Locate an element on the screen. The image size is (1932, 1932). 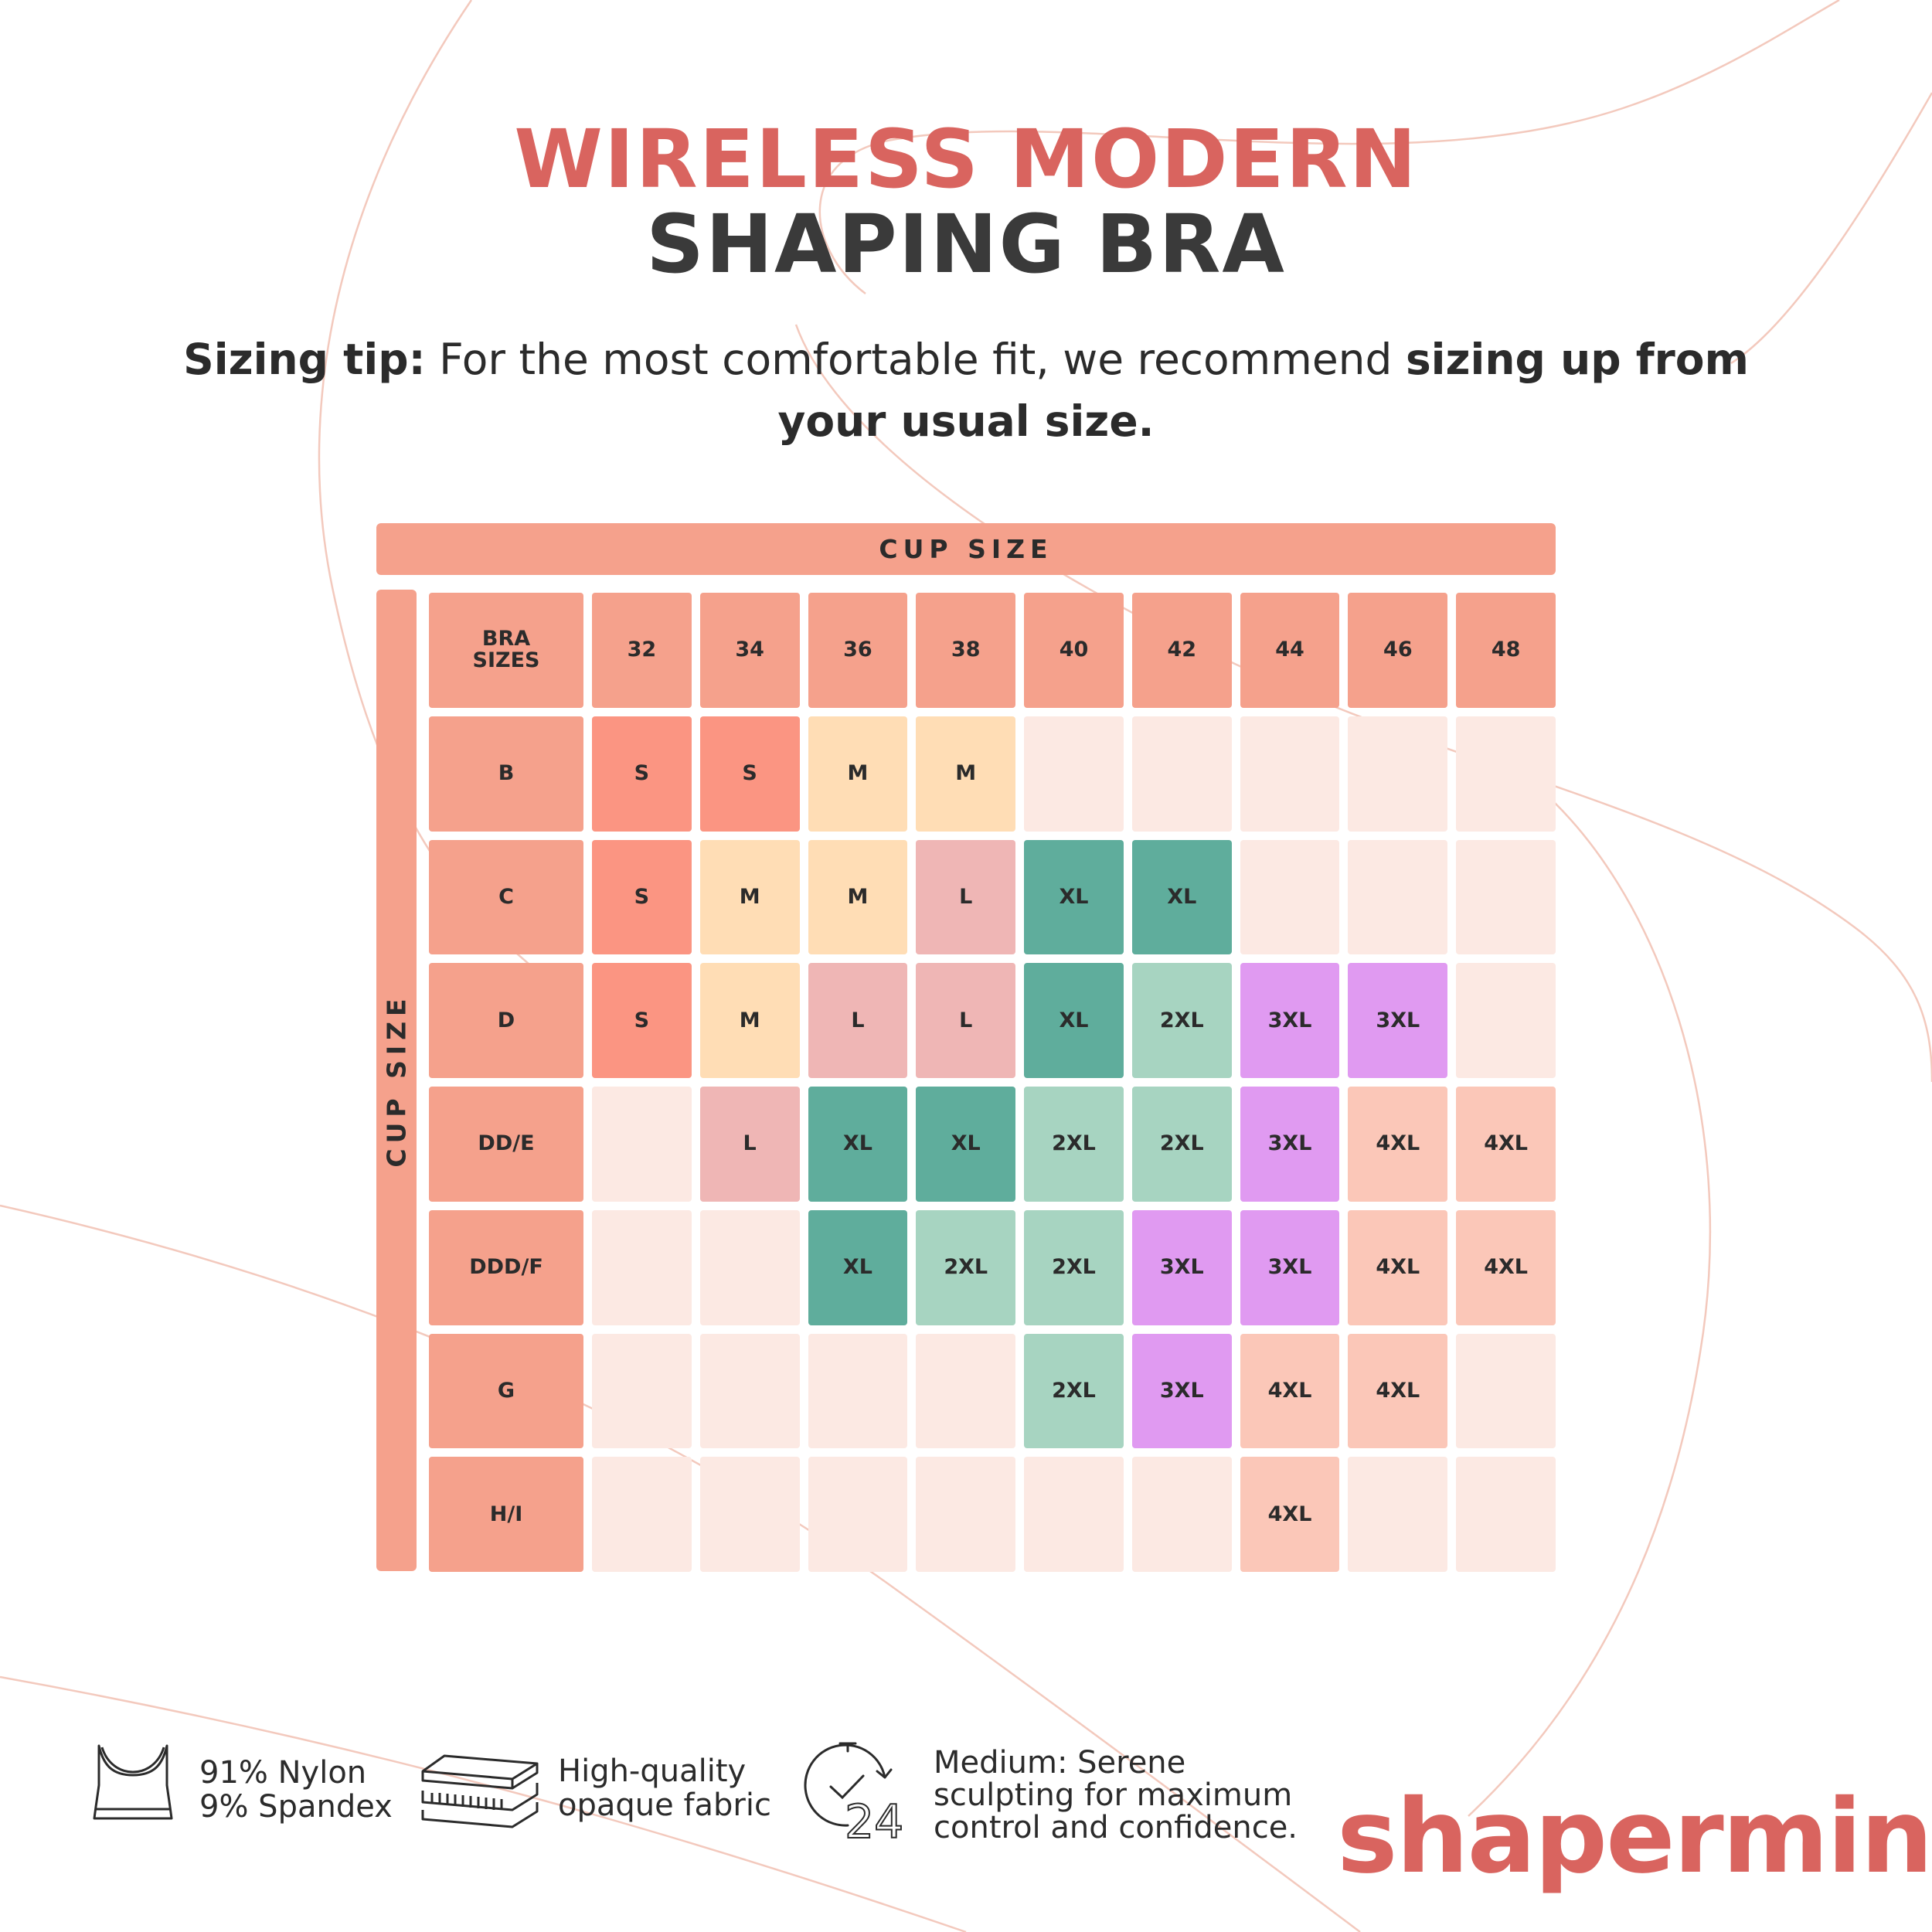
feature-fabric: High-quality opaque fabric is located at coordinates (664, 1788).